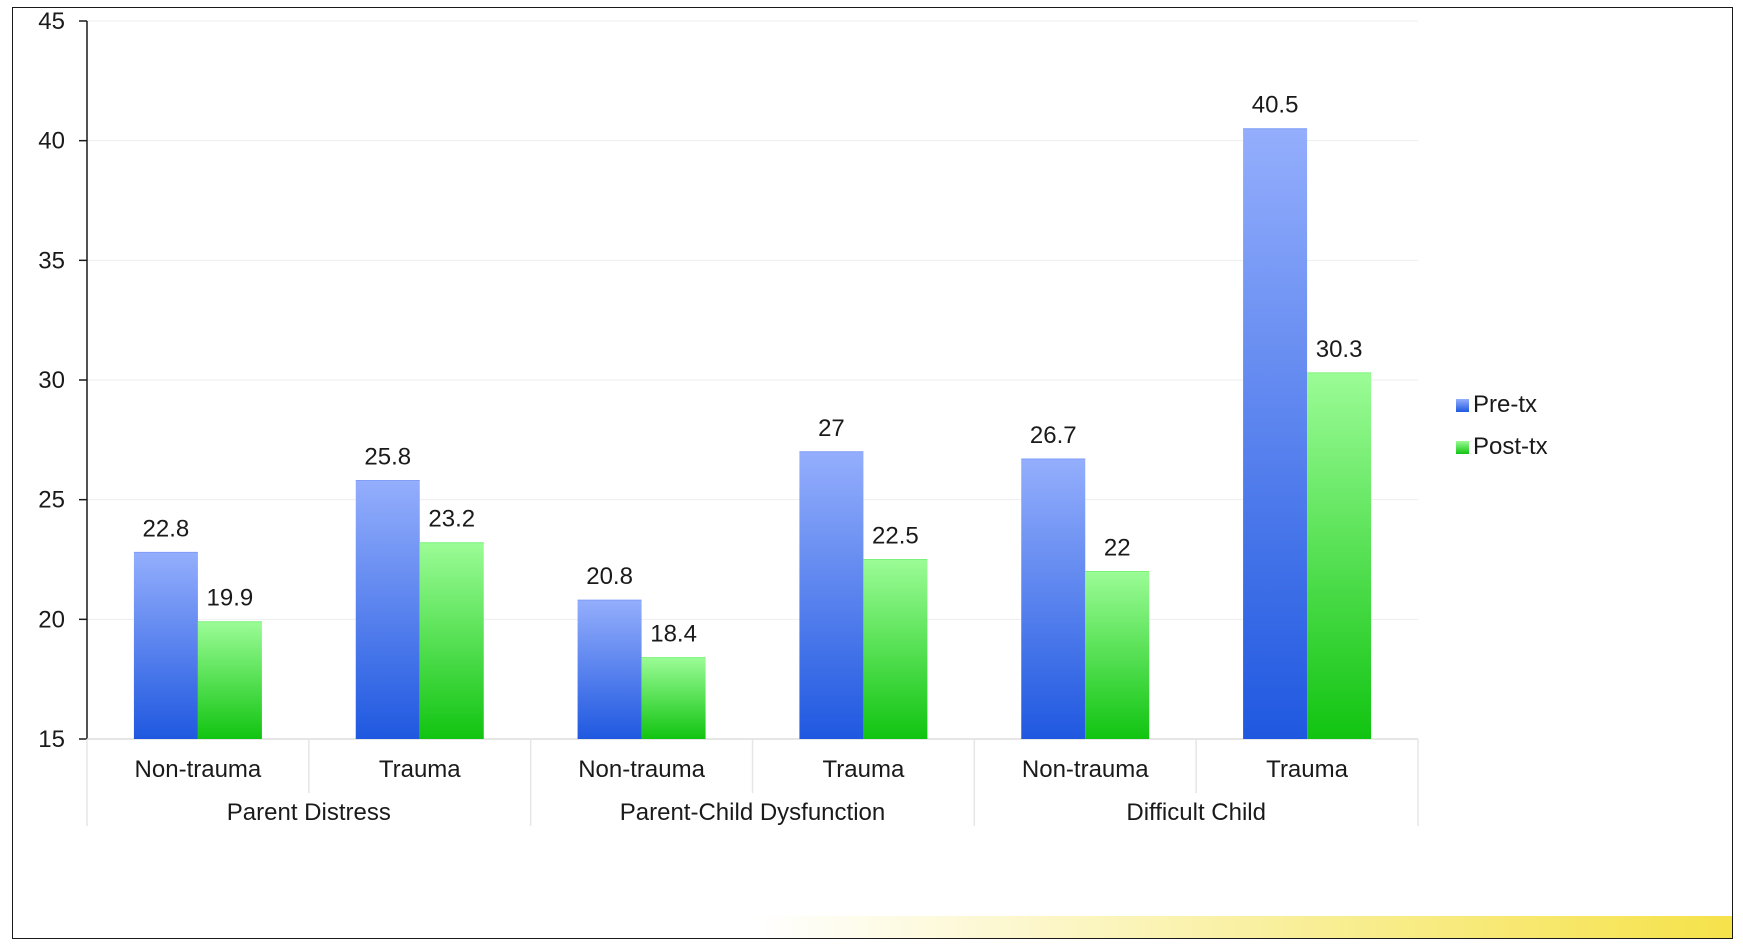 This screenshot has height=948, width=1743. Describe the element at coordinates (1339, 349) in the screenshot. I see `data-label-post-tx-5: 30.3` at that location.